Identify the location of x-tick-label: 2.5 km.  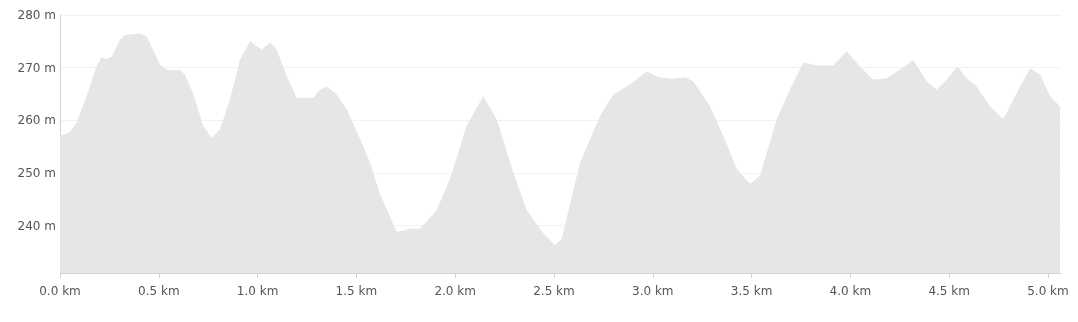
(554, 291).